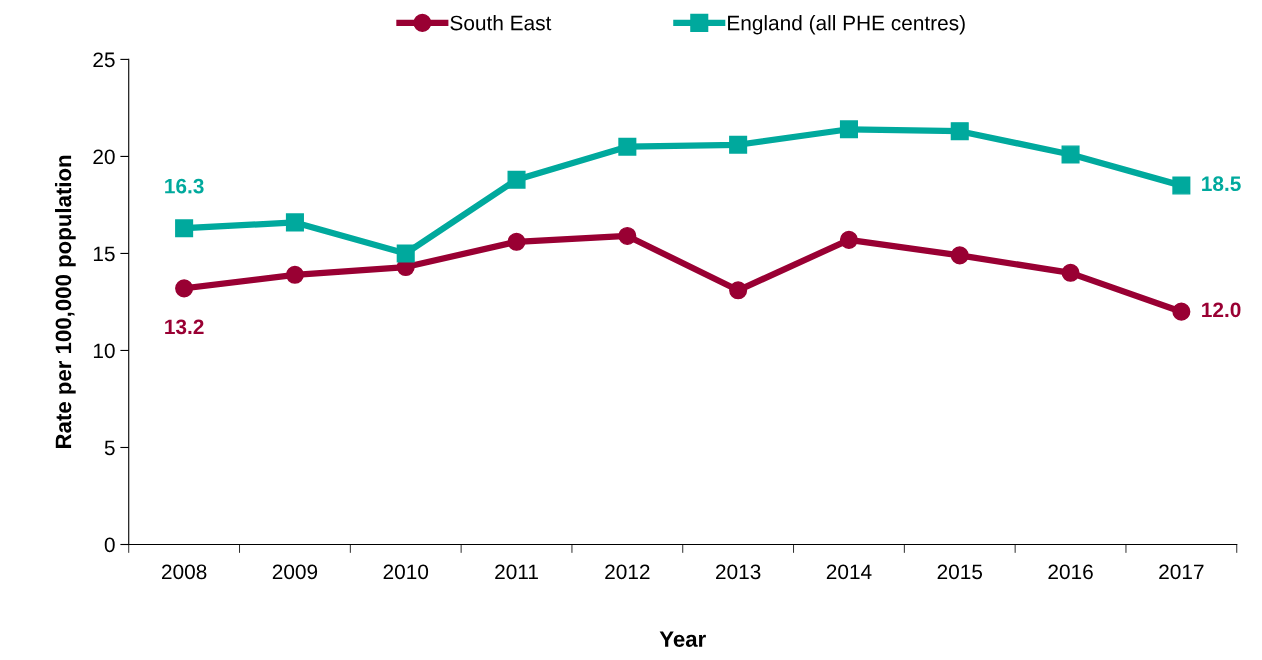  Describe the element at coordinates (1181, 572) in the screenshot. I see `x-tick-label: 2017` at that location.